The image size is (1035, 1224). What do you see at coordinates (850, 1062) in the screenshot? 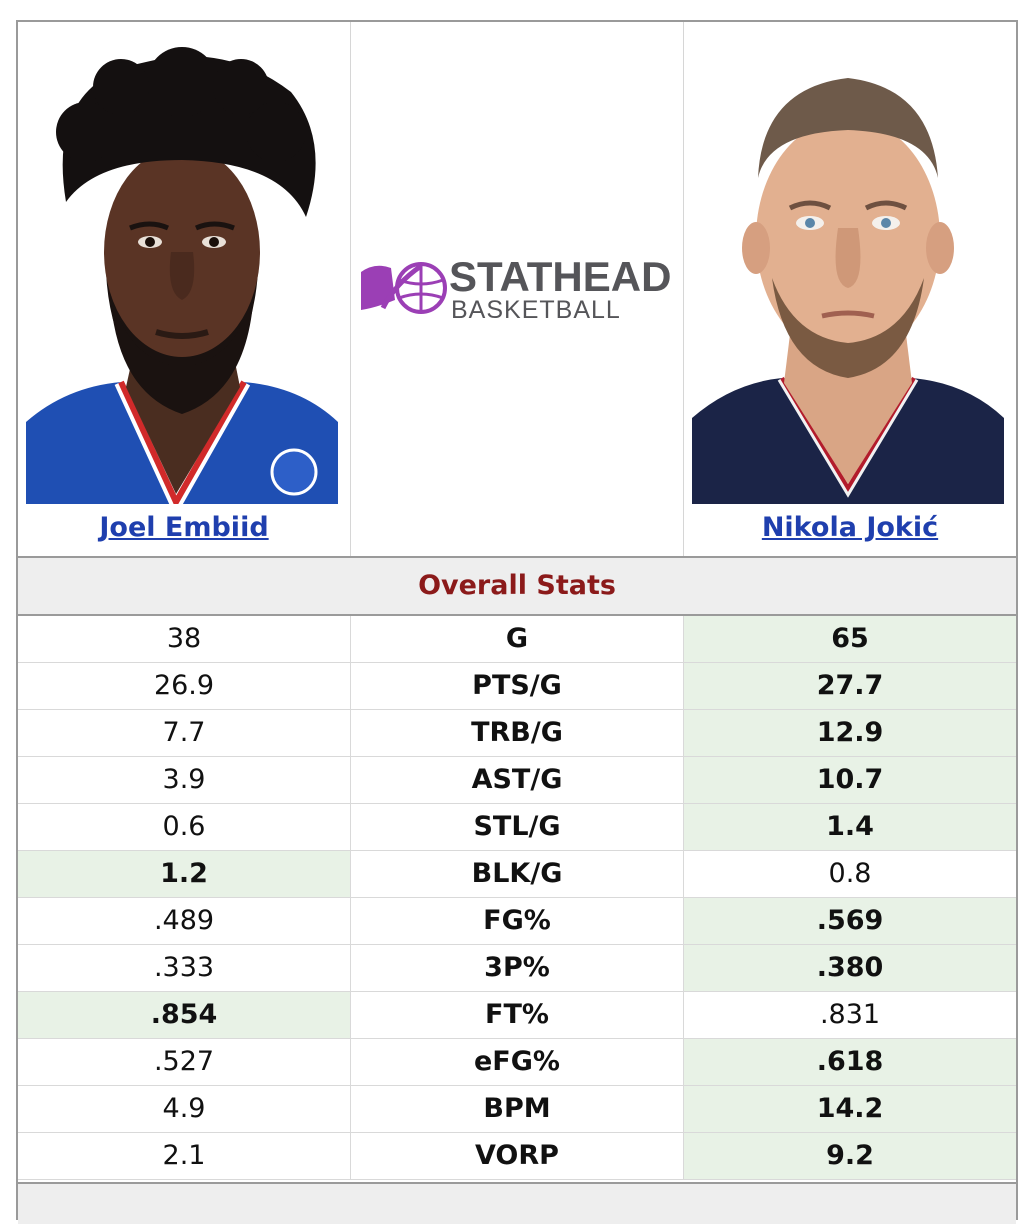
I see `stat-value-right: .618` at bounding box center [850, 1062].